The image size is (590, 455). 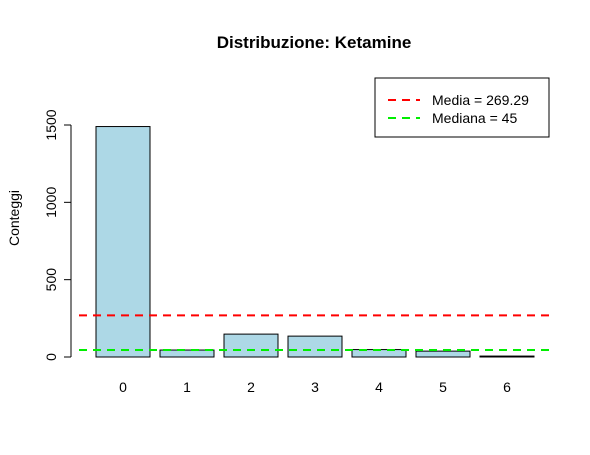 I want to click on legend-label: Media = 269.29, so click(x=480, y=100).